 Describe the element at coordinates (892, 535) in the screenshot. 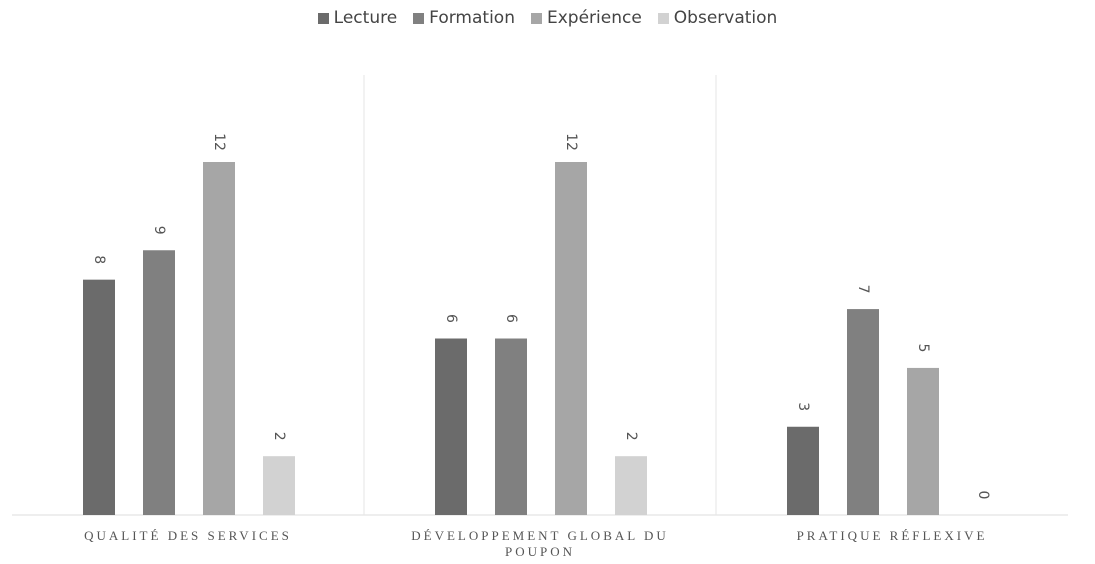

I see `x-tick-label: PRATIQUE RÉFLEXIVE` at that location.